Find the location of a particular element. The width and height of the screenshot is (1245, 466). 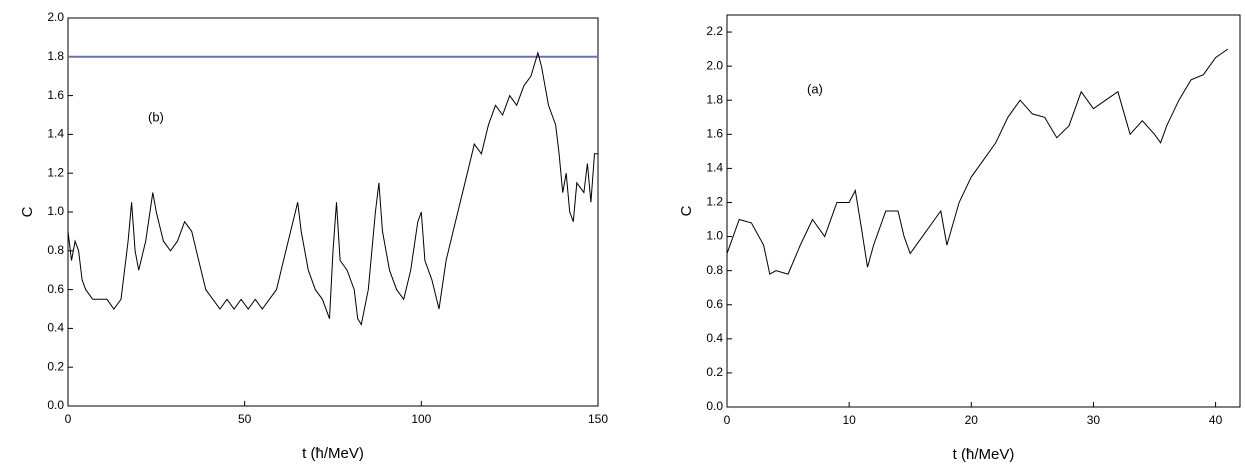

x-tick-label: 100 is located at coordinates (421, 419).